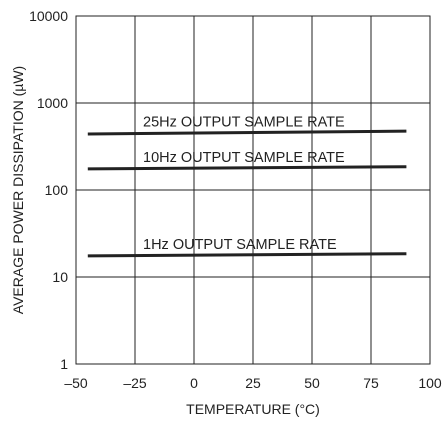 This screenshot has width=445, height=421. What do you see at coordinates (52, 103) in the screenshot?
I see `y-tick-label: 1000` at bounding box center [52, 103].